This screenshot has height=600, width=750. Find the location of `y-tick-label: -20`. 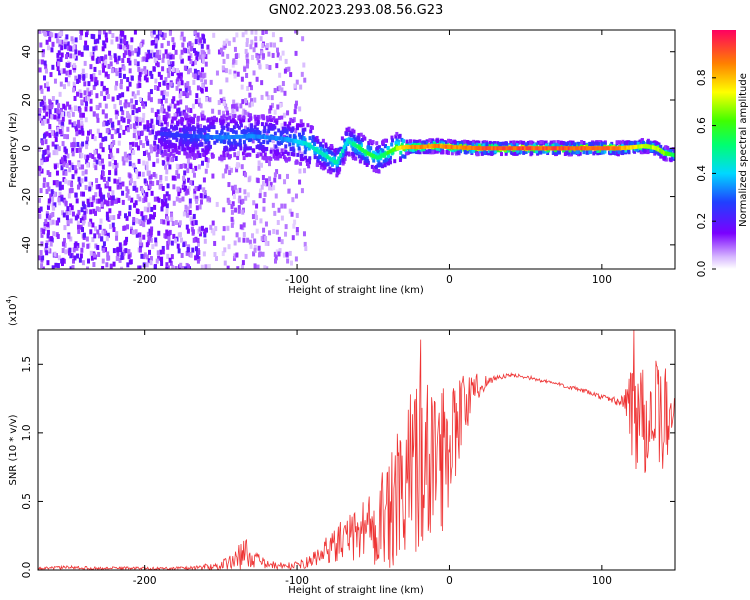

y-tick-label: -20 is located at coordinates (27, 196).